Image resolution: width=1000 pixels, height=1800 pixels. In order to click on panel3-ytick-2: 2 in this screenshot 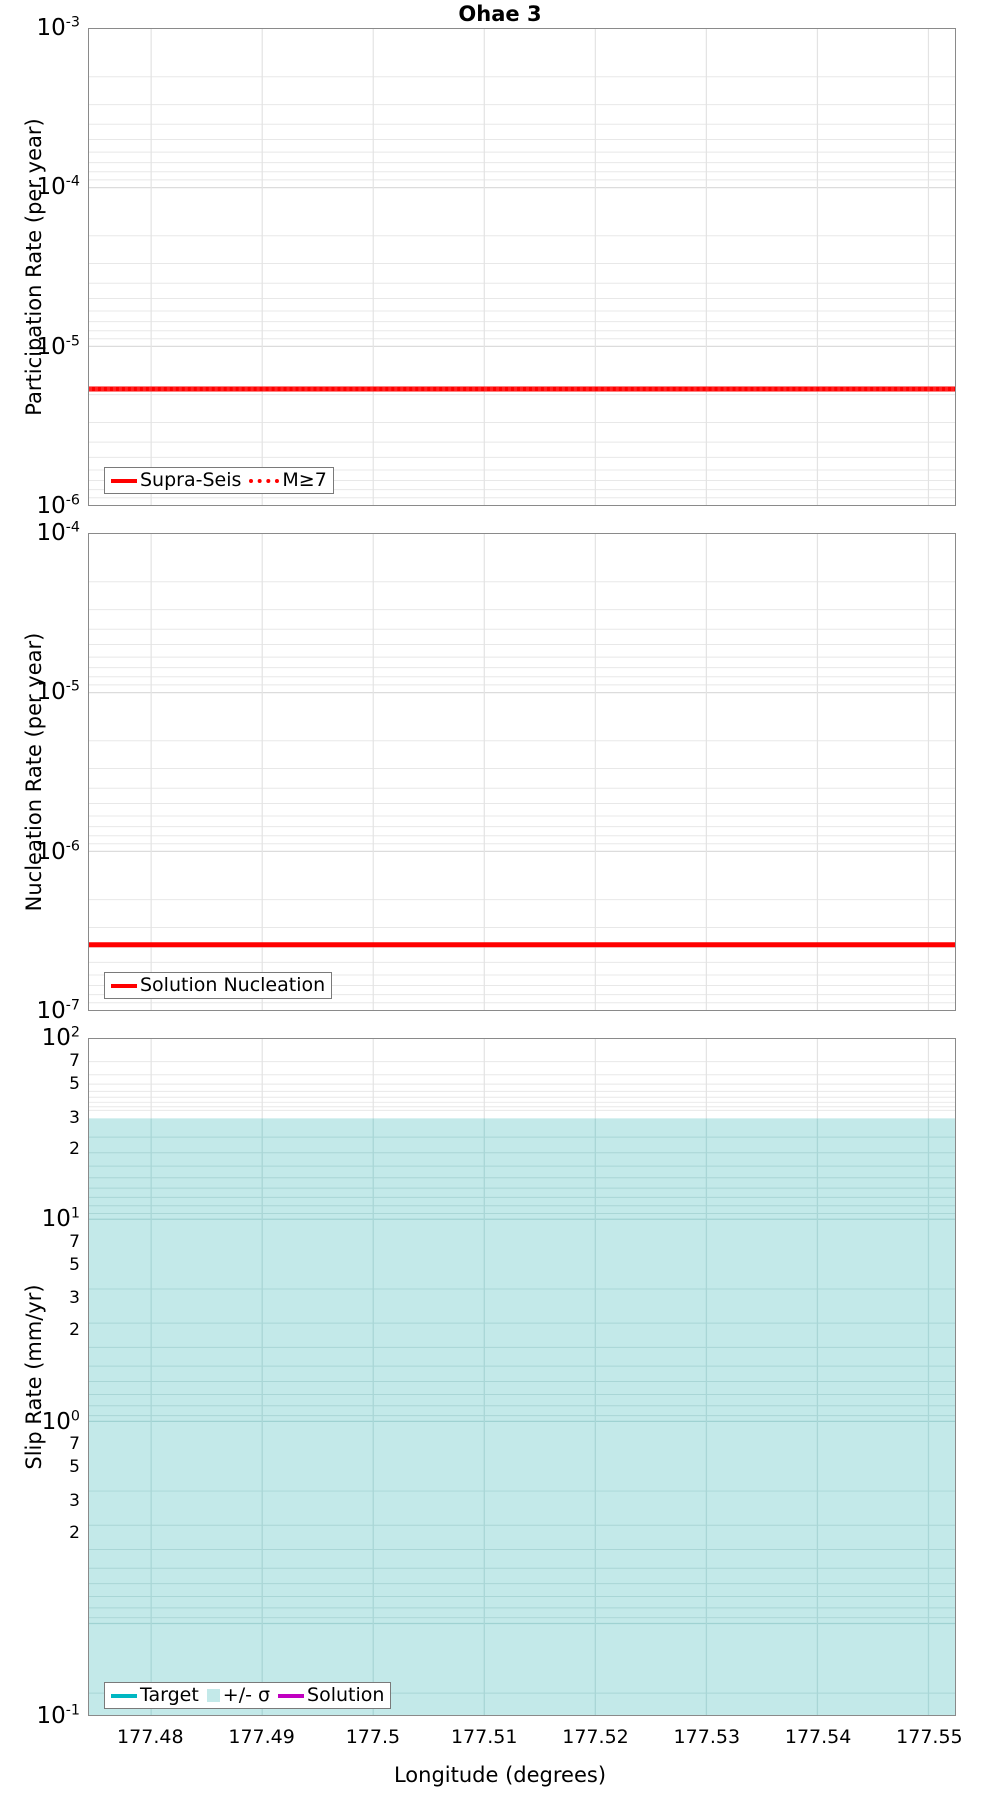, I will do `click(74, 1329)`.